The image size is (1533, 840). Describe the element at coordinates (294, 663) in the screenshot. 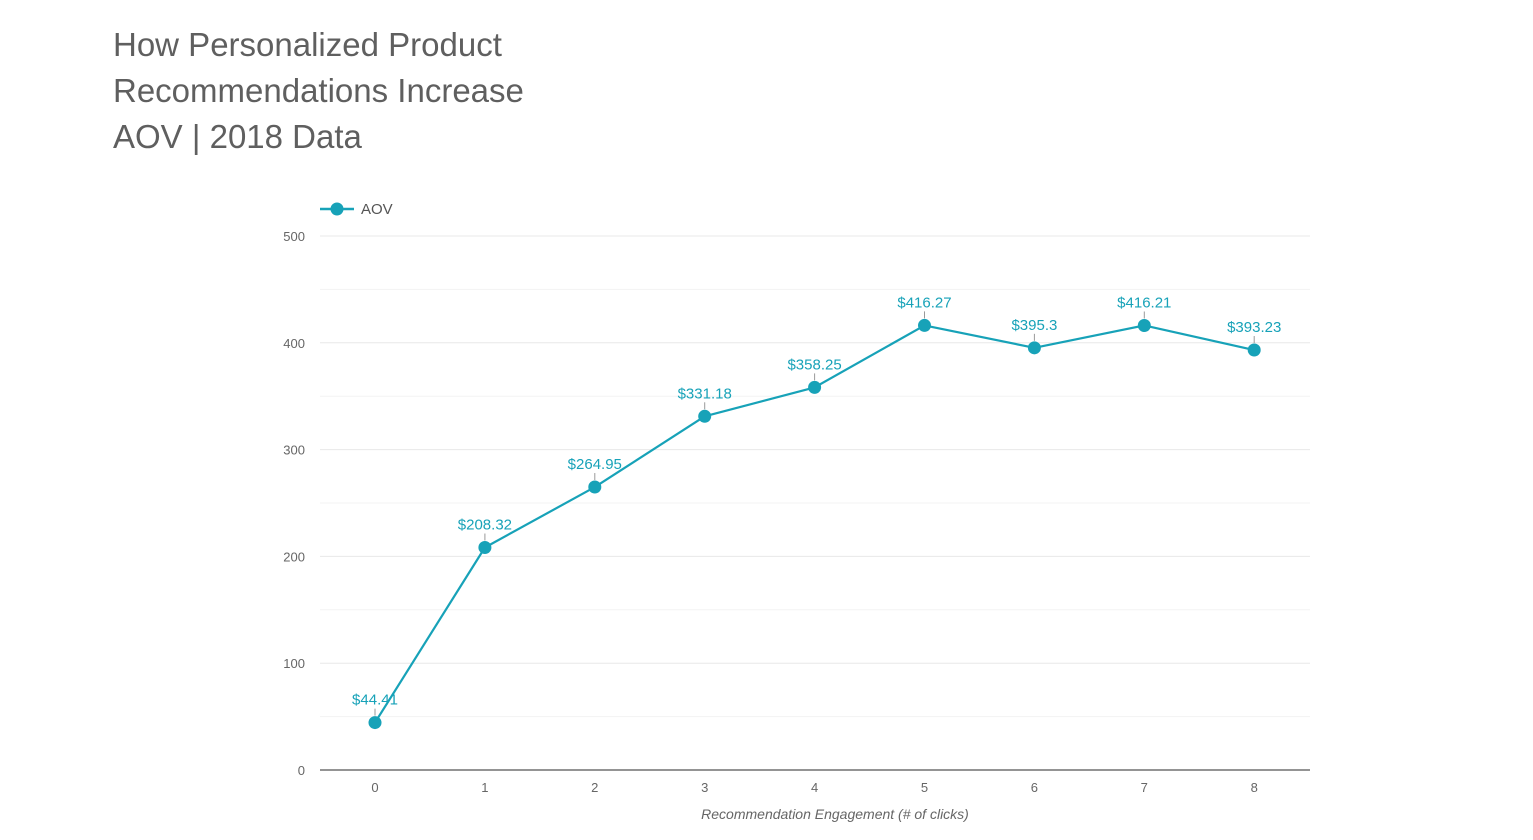

I see `y-tick-label: 100` at that location.